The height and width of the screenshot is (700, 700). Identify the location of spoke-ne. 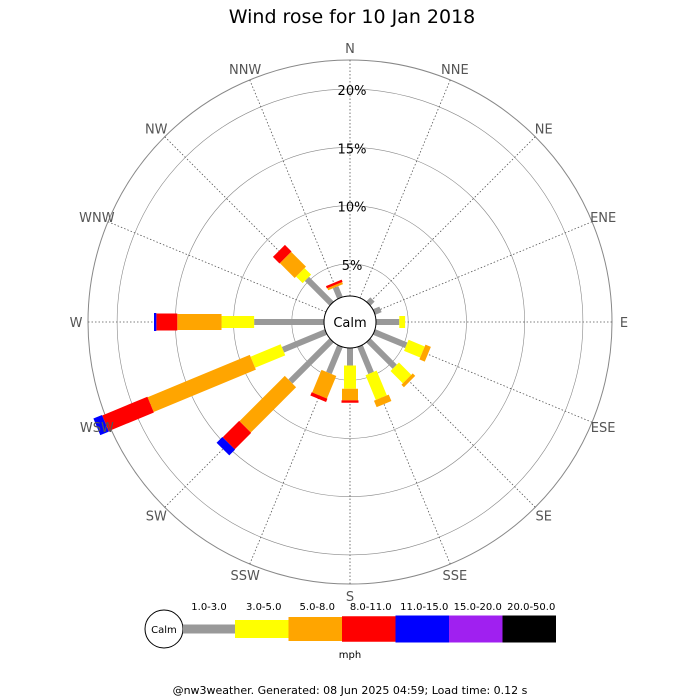
(452, 220).